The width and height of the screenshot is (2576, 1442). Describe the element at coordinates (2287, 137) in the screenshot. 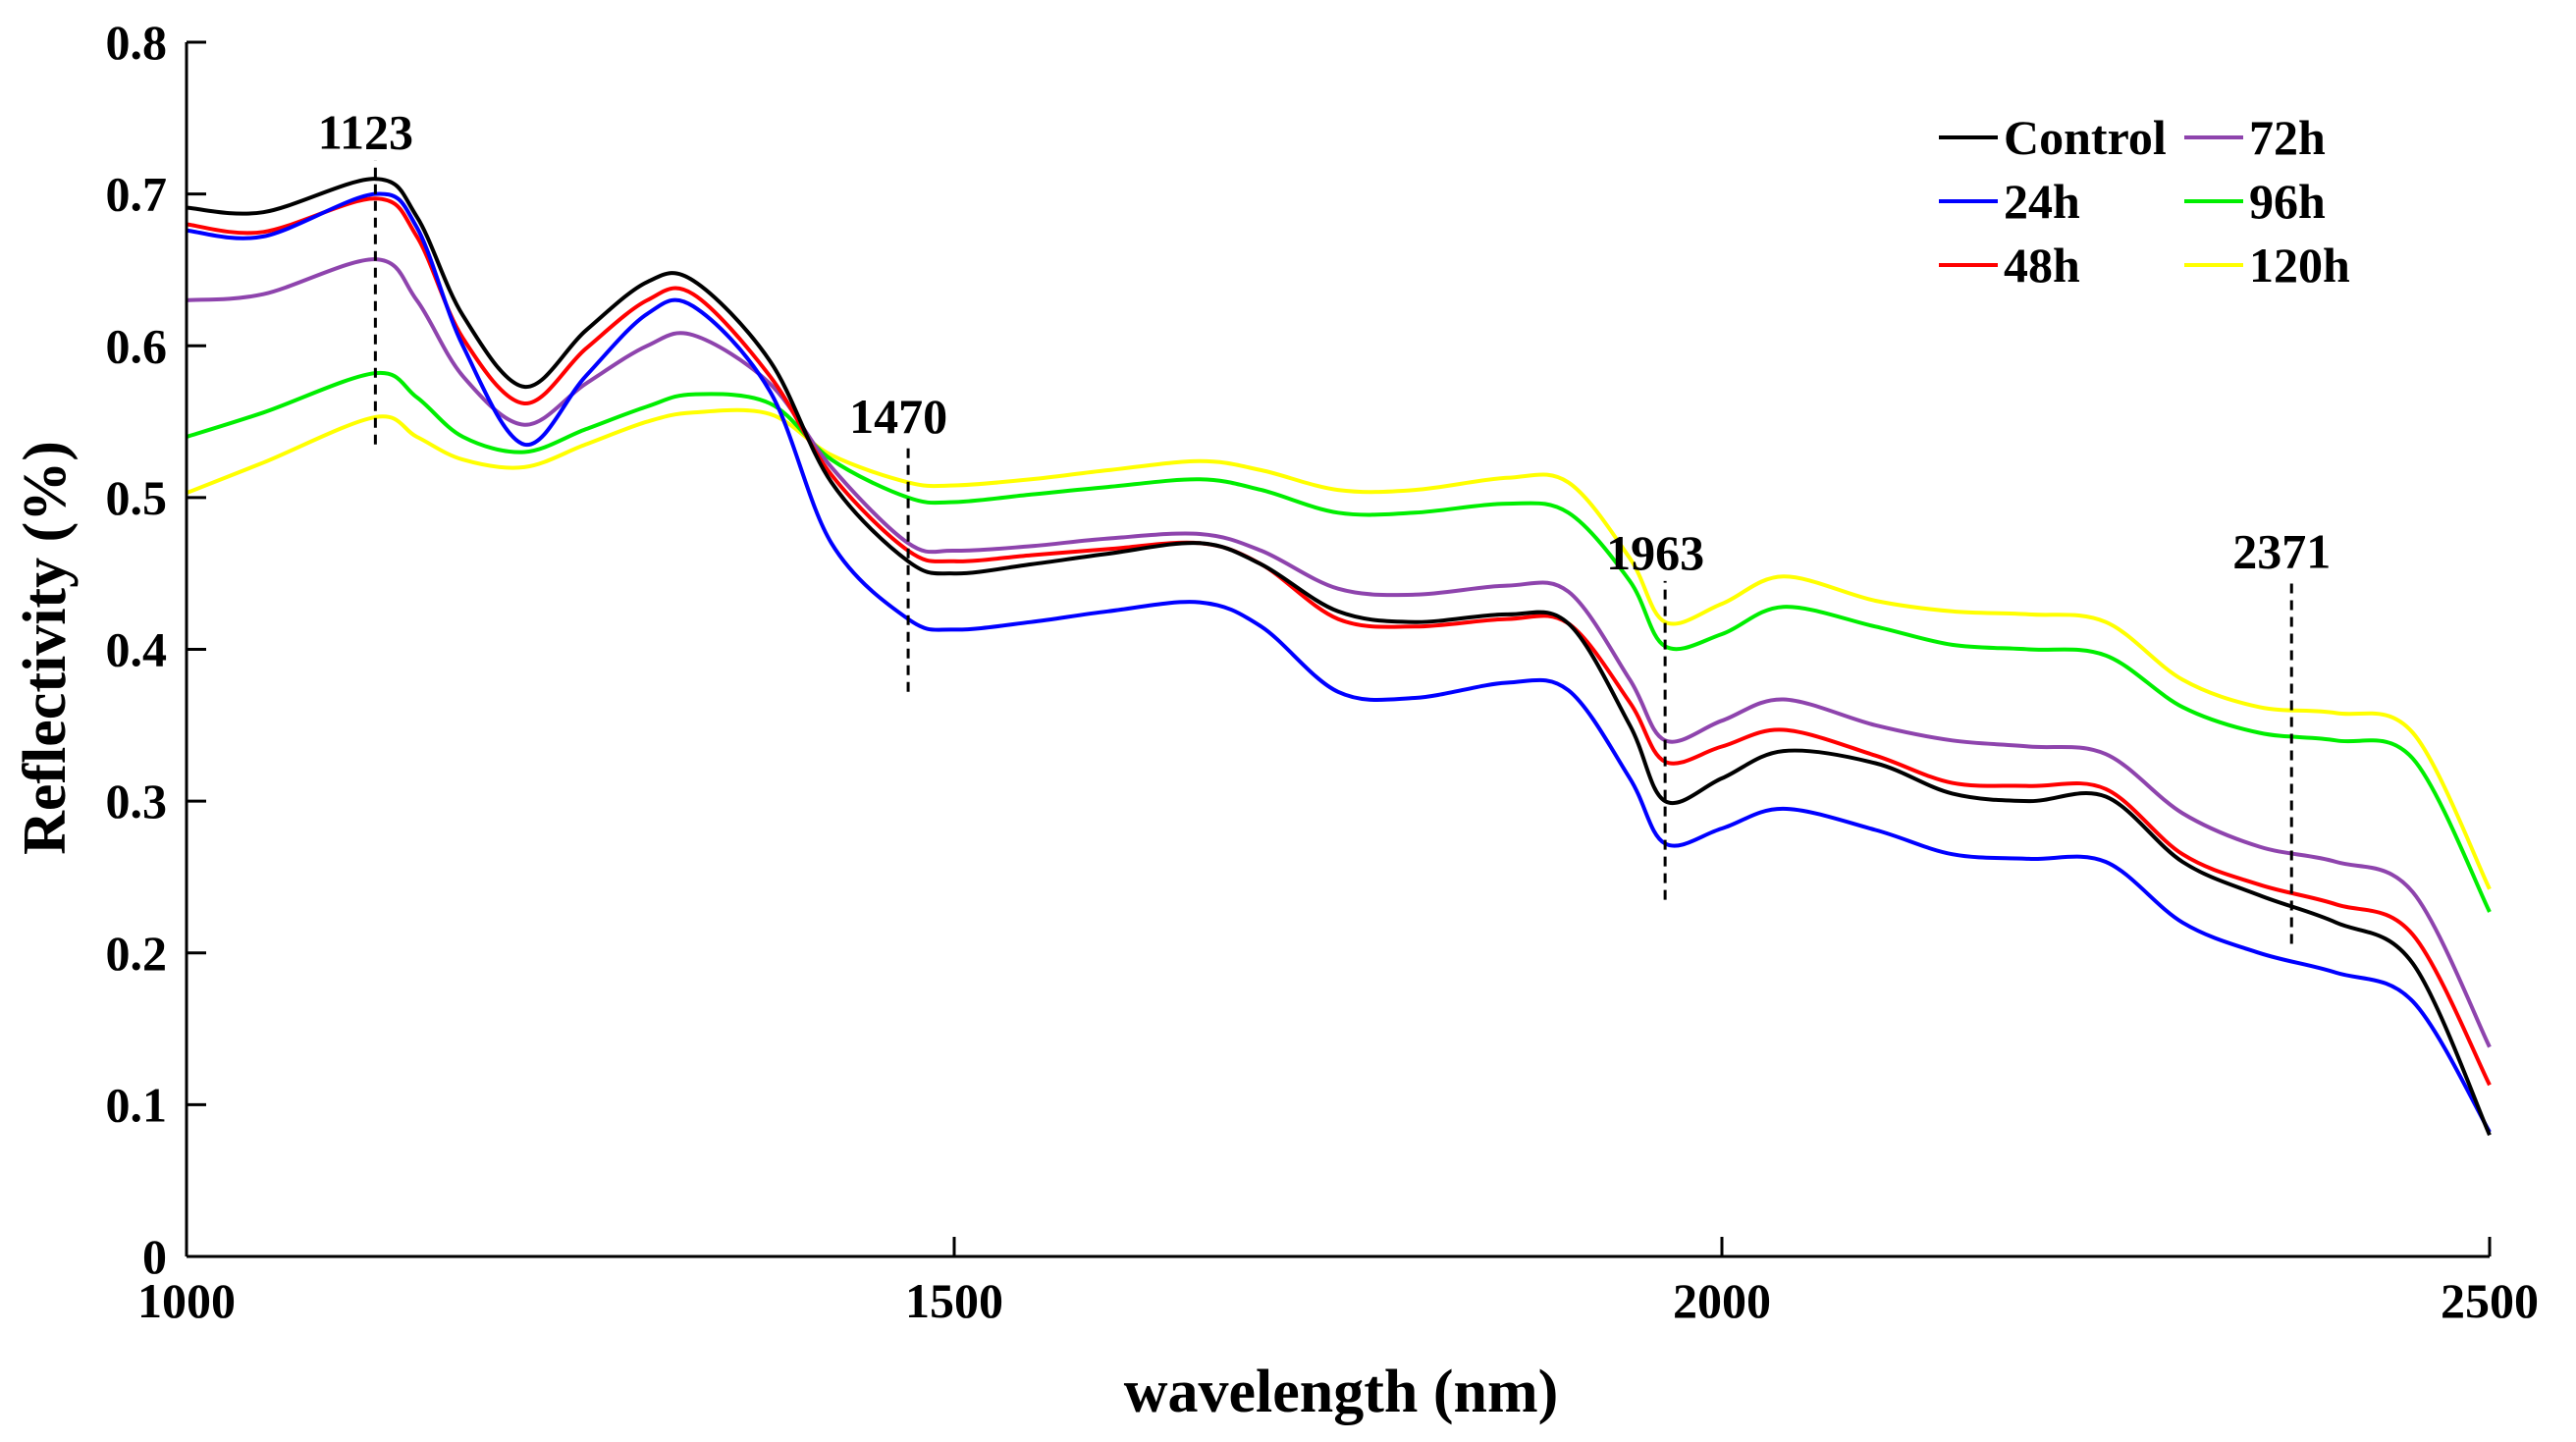

I see `legend-label-72h: 72h` at that location.